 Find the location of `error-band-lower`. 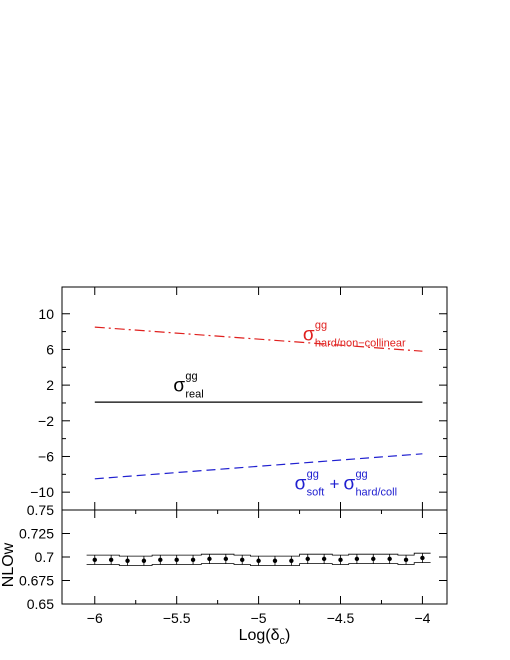

error-band-lower is located at coordinates (258, 564).